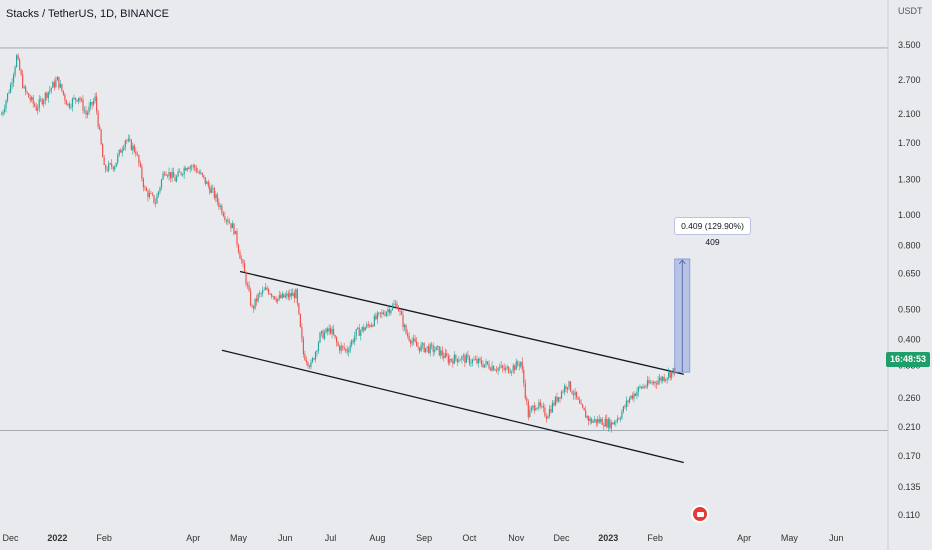 The width and height of the screenshot is (932, 550). Describe the element at coordinates (909, 487) in the screenshot. I see `y-tick-label: 0.135` at that location.